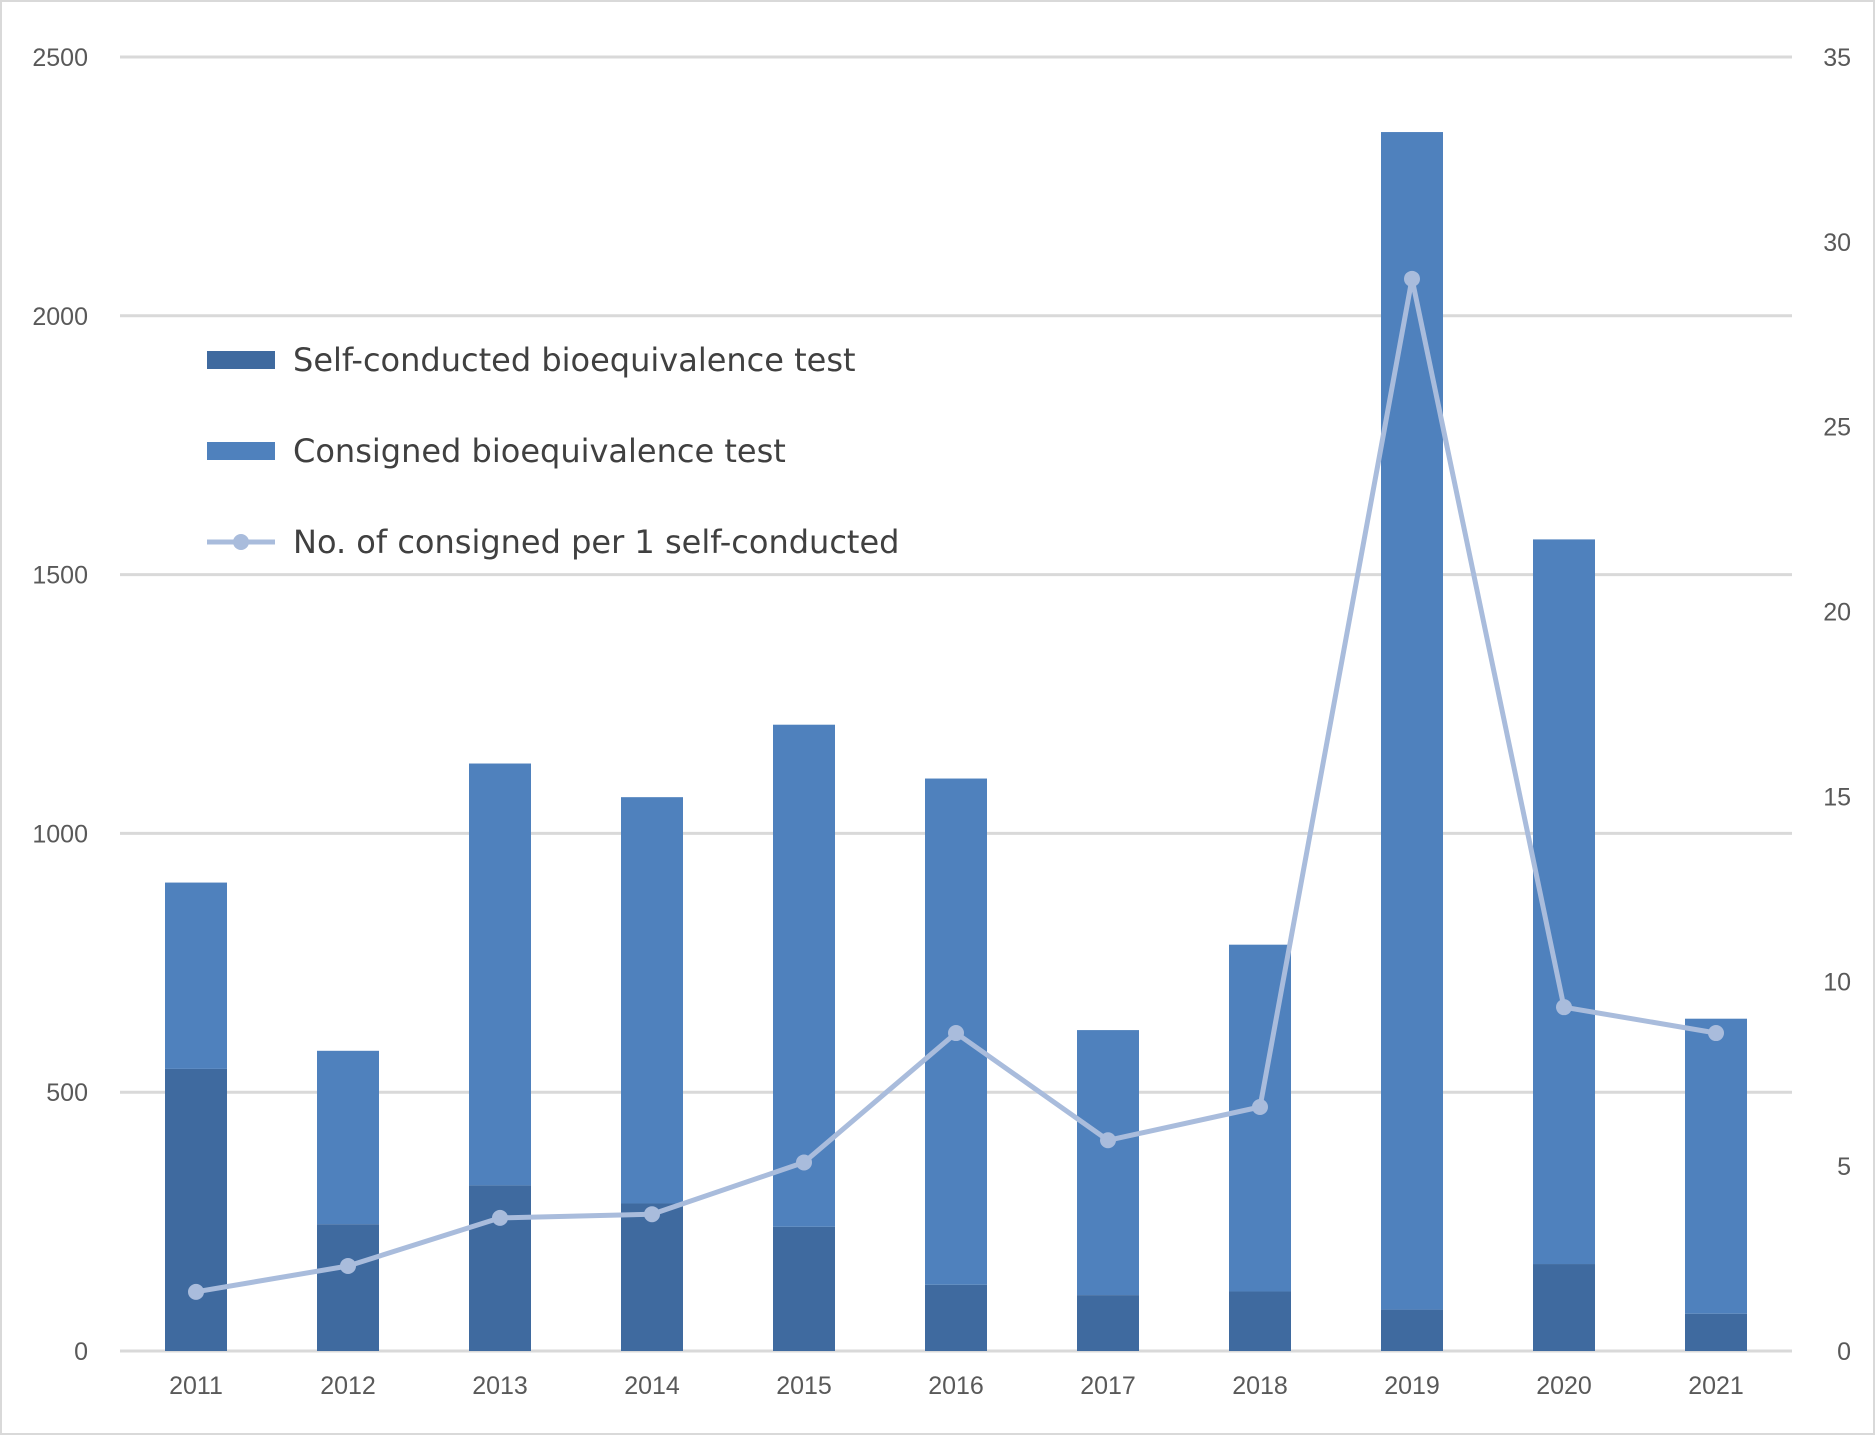 The width and height of the screenshot is (1875, 1437). I want to click on x-tick-label: 2011, so click(196, 1386).